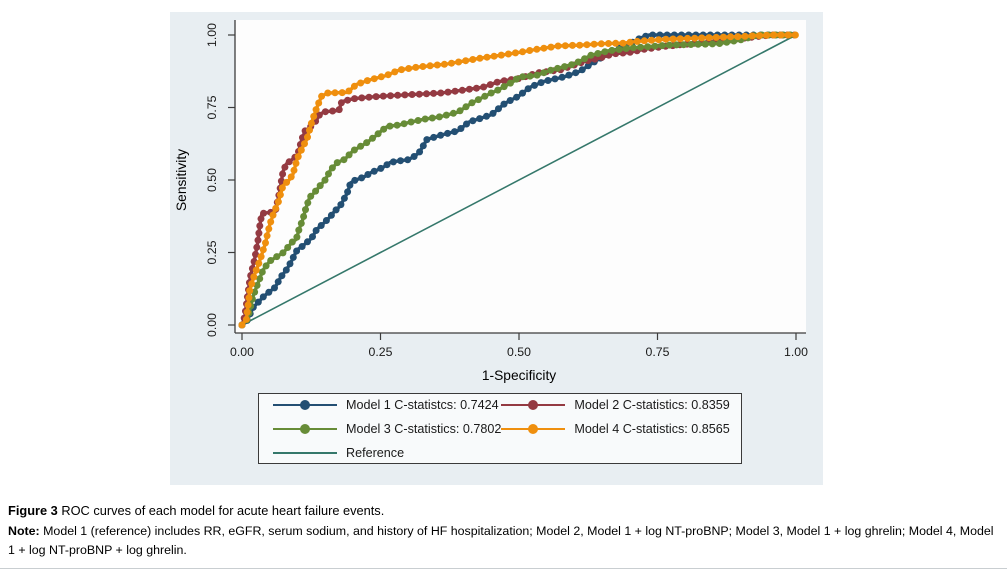  What do you see at coordinates (422, 404) in the screenshot?
I see `legend-label: Model 1 C-statistcs: 0.7424` at bounding box center [422, 404].